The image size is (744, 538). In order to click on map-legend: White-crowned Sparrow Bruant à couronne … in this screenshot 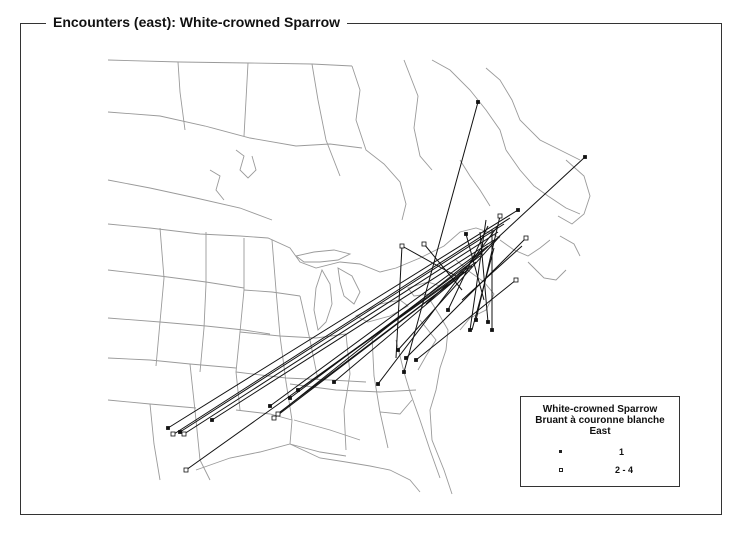, I will do `click(600, 441)`.